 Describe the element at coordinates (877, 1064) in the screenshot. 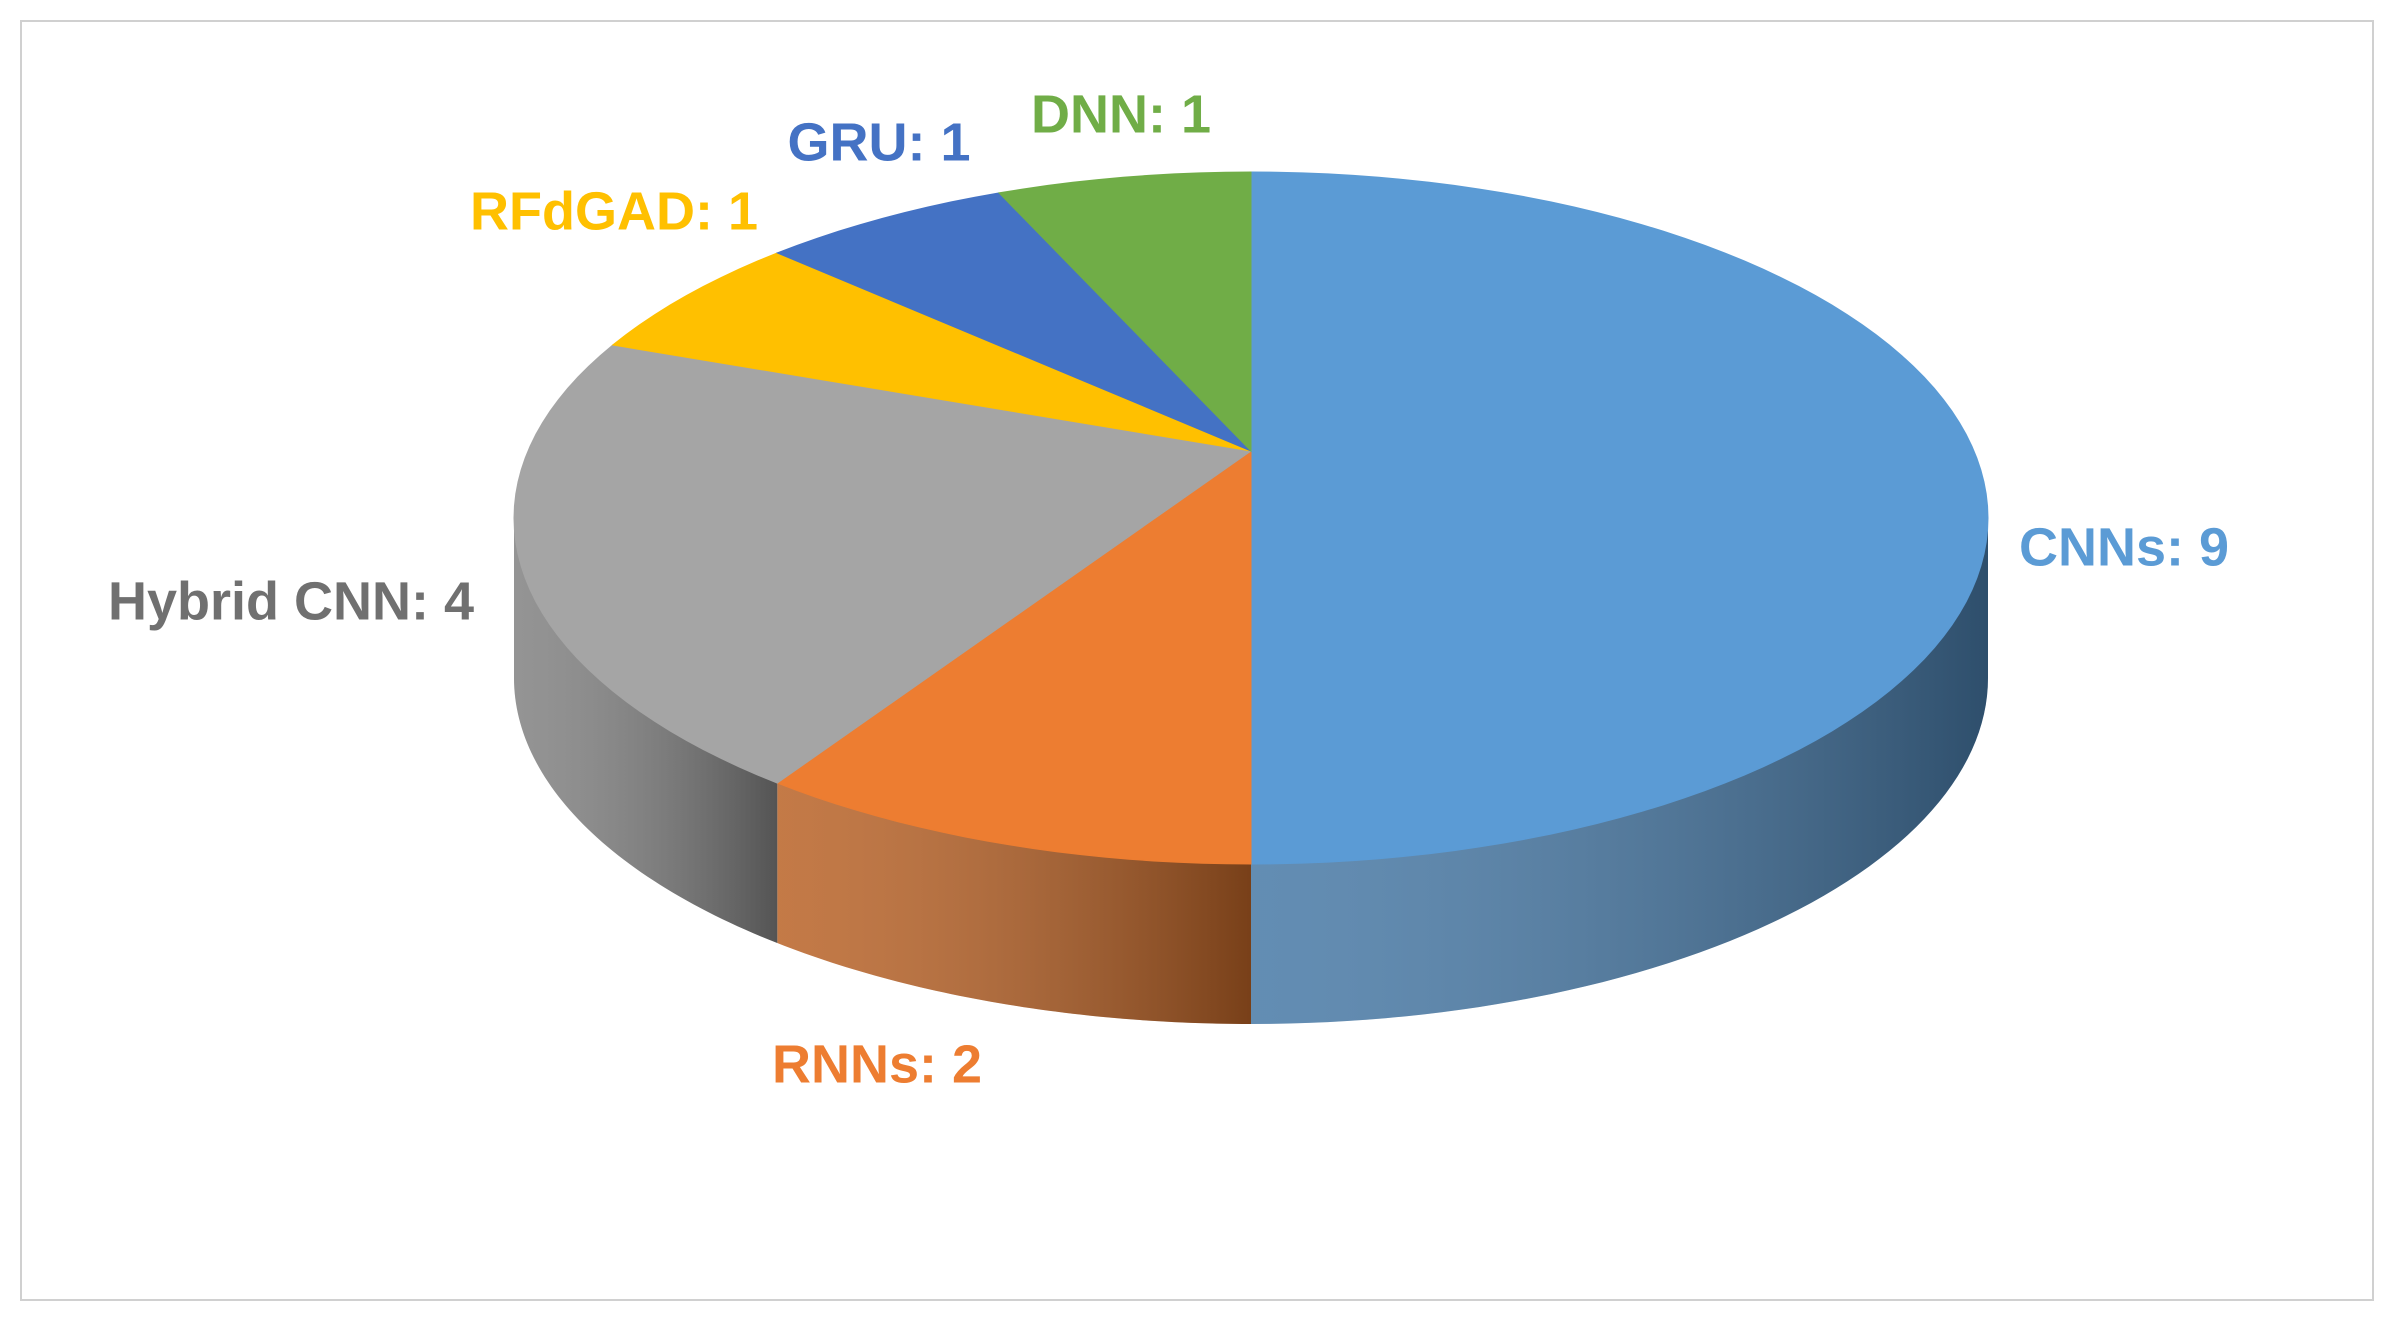

I see `data-label: RNNs: 2` at that location.